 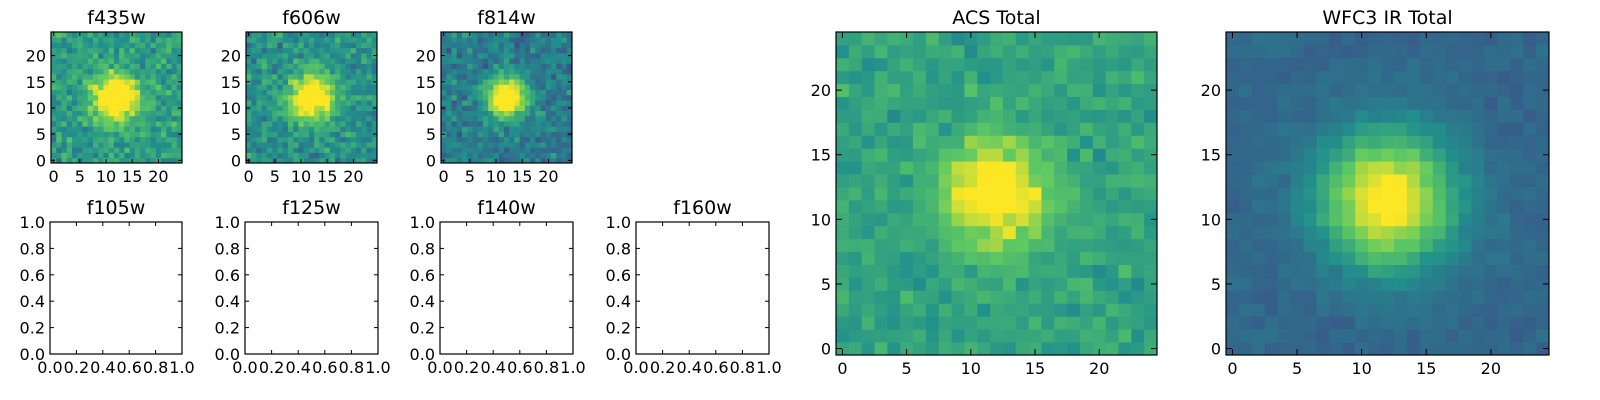 What do you see at coordinates (1297, 368) in the screenshot?
I see `x-tick-label: 5` at bounding box center [1297, 368].